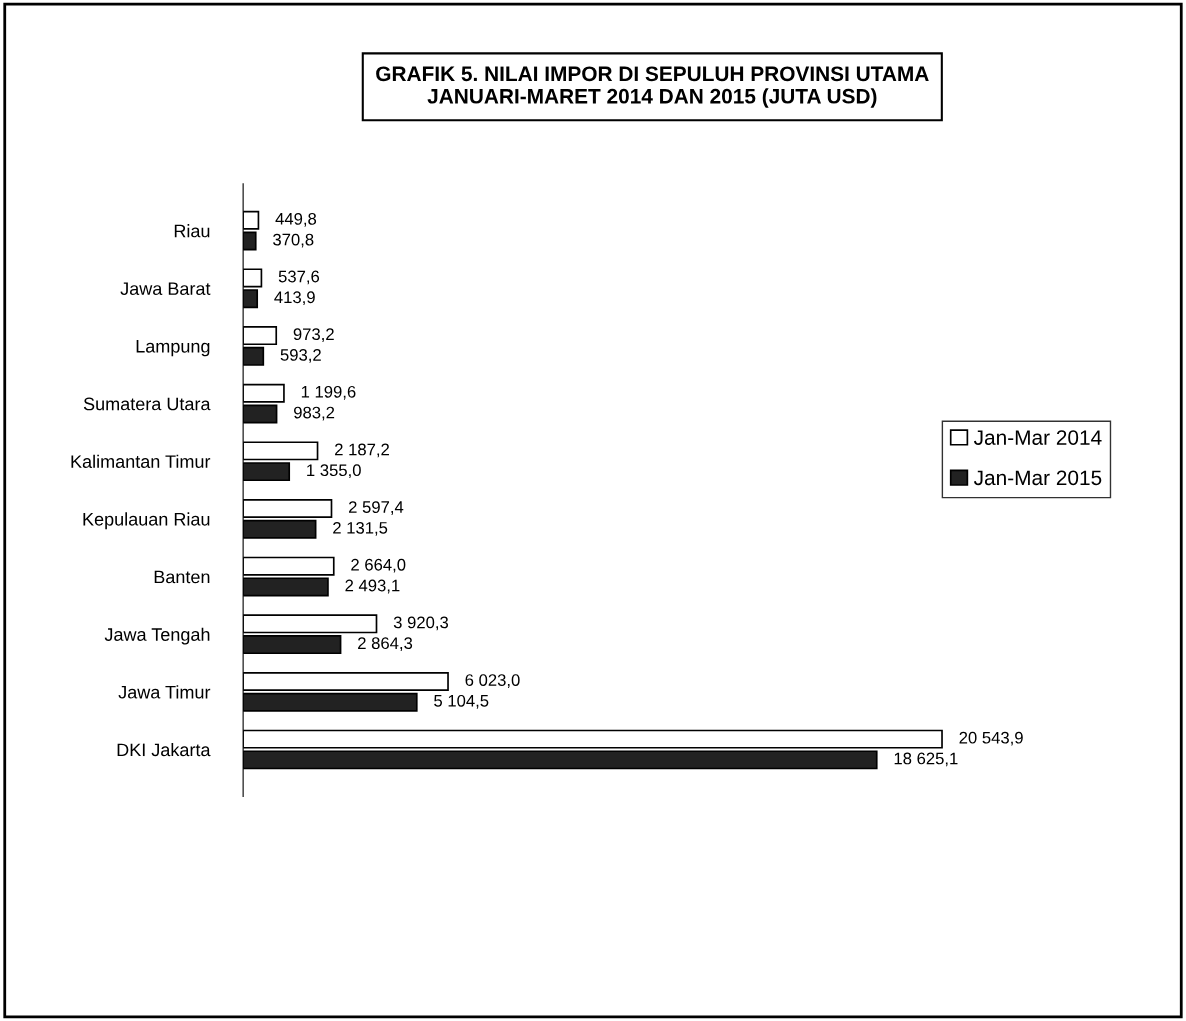  Describe the element at coordinates (372, 586) in the screenshot. I see `data-label: 2 493,1` at that location.